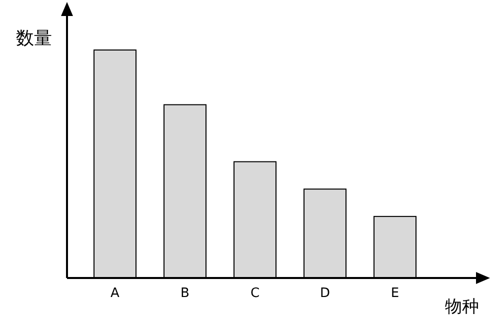  What do you see at coordinates (255, 294) in the screenshot?
I see `x-tick-label: C` at bounding box center [255, 294].